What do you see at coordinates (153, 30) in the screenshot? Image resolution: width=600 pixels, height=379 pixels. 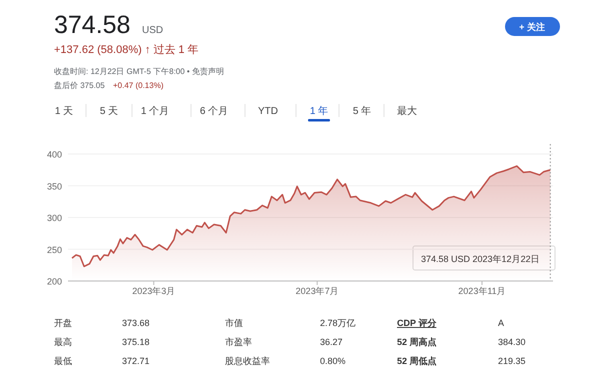 I see `text: USD` at bounding box center [153, 30].